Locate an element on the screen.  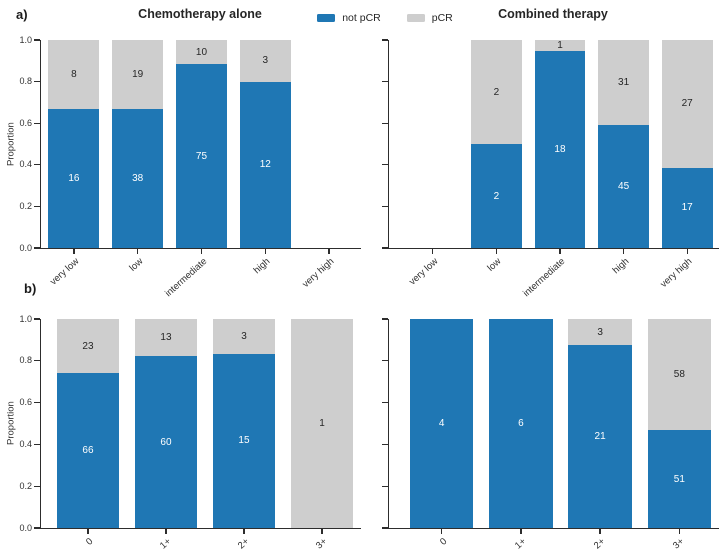
y-tick-label: 1.0 is located at coordinates (25, 318).